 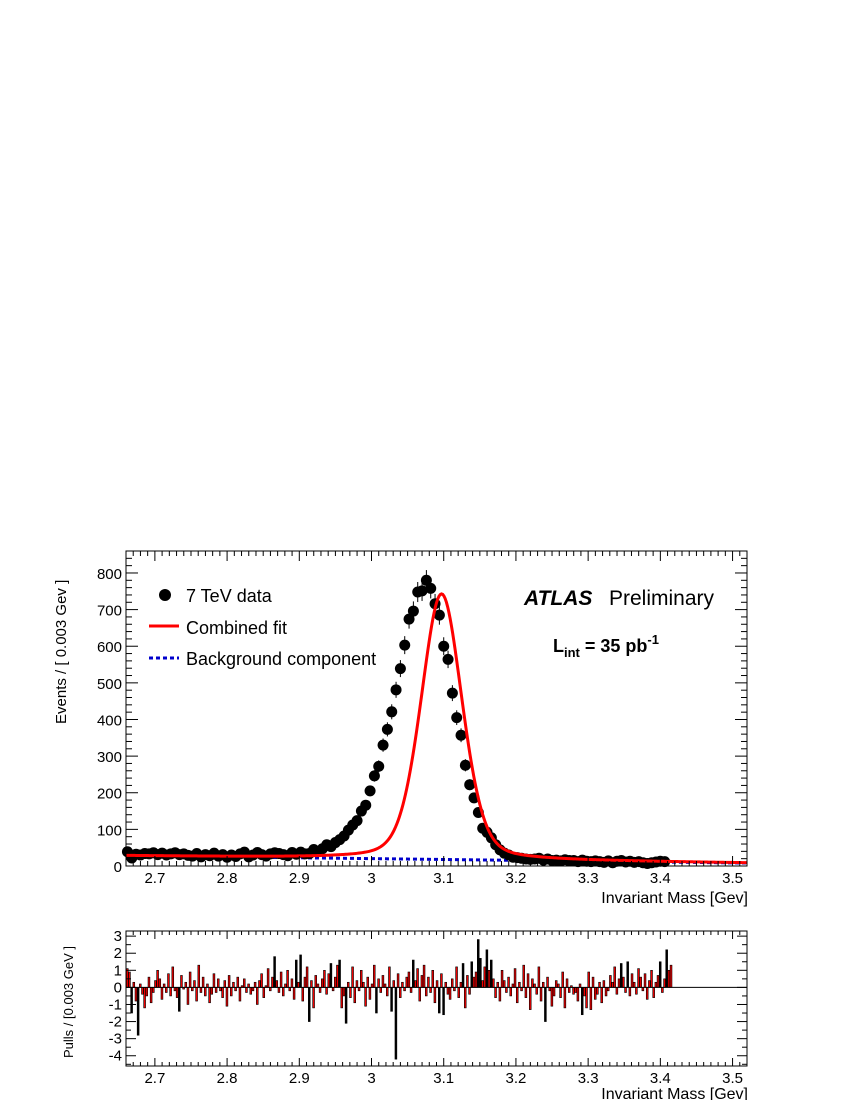 What do you see at coordinates (109, 830) in the screenshot?
I see `y-tick-label: 100` at bounding box center [109, 830].